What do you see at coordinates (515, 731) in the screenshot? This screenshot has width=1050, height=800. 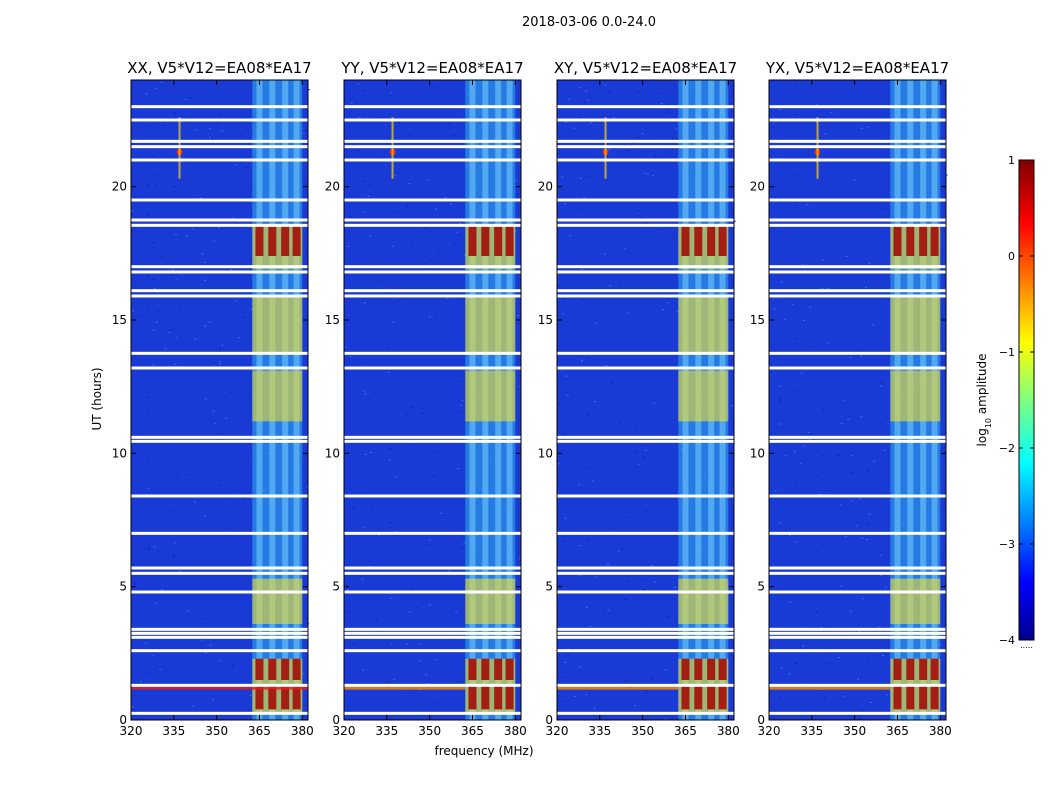 I see `x-tick-label: 380` at bounding box center [515, 731].